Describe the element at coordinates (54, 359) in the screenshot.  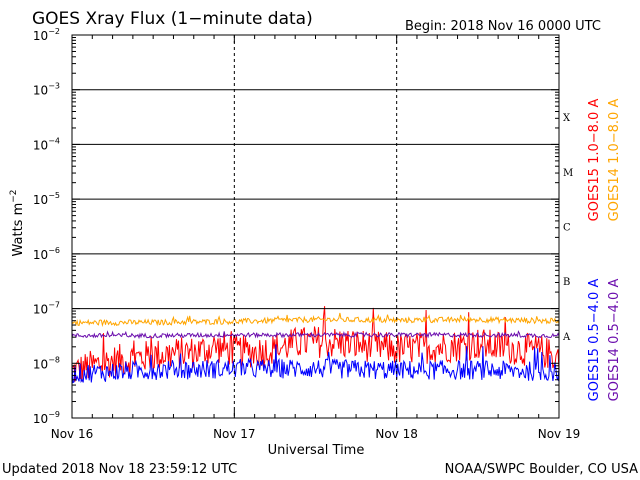
I see `y-tick-label-exponent-6: −8` at that location.